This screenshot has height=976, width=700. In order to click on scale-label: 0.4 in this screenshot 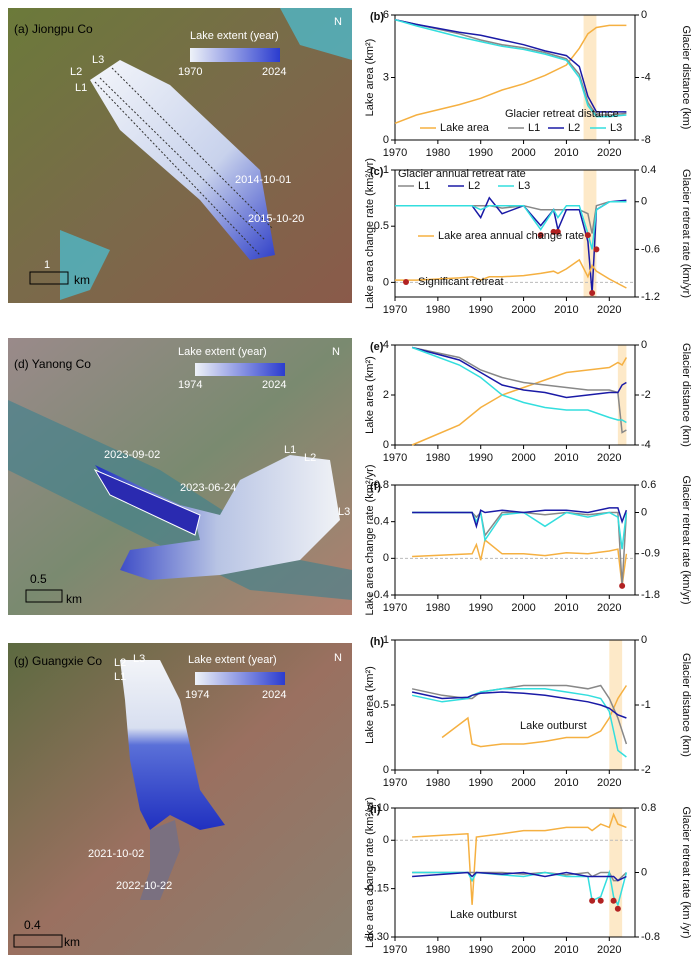, I will do `click(32, 925)`.